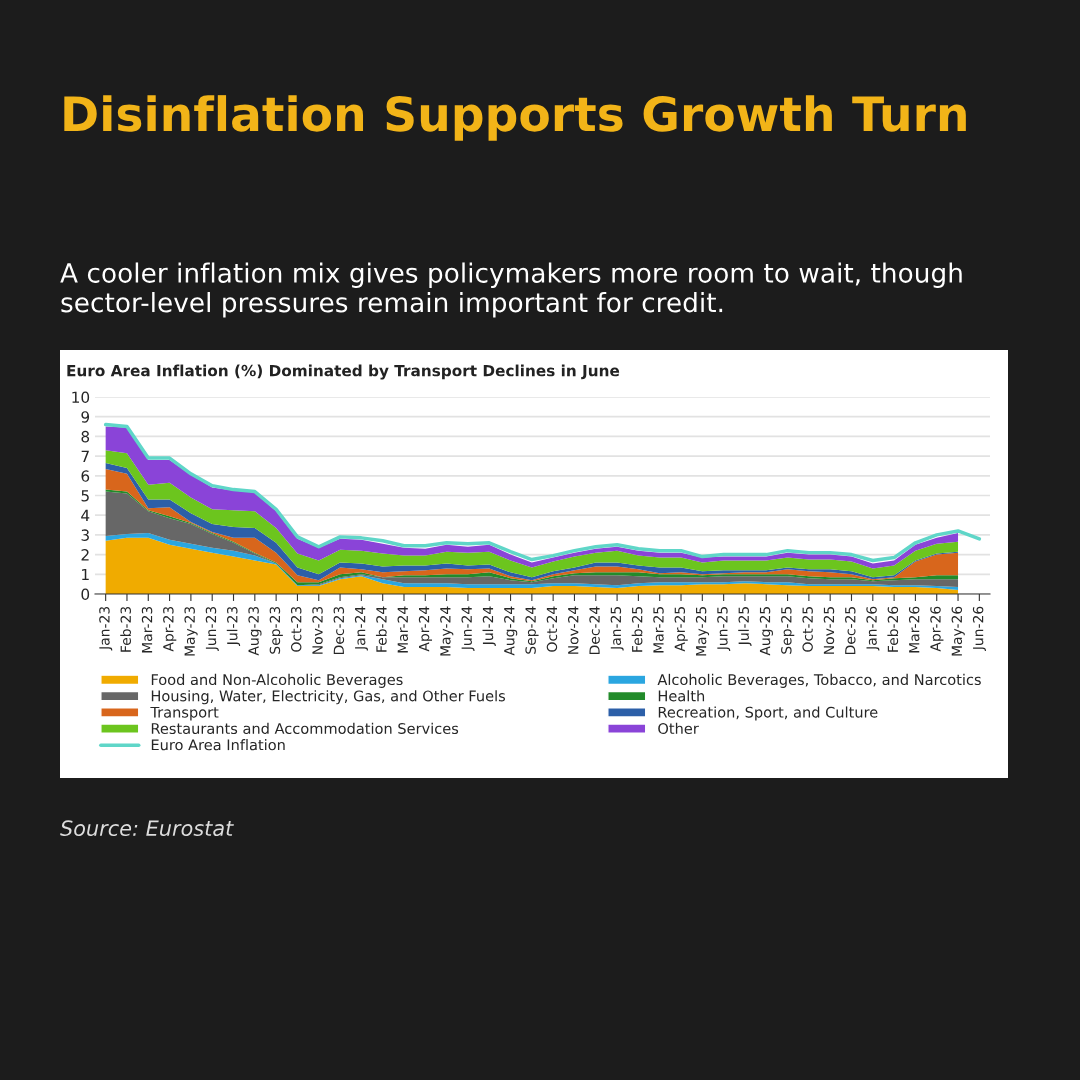  Describe the element at coordinates (233, 626) in the screenshot. I see `x-tick-label: Jul-23` at that location.